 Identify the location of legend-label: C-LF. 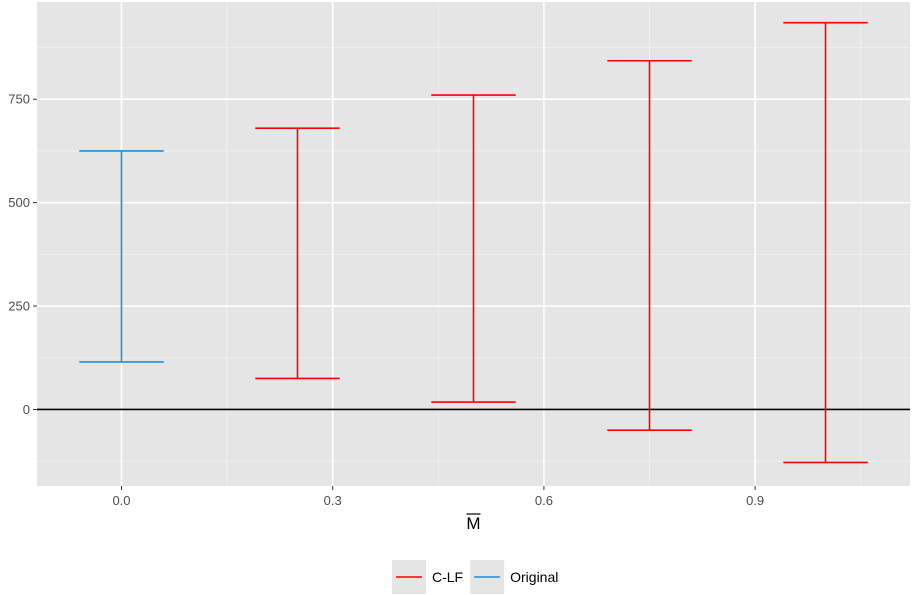
(447, 577).